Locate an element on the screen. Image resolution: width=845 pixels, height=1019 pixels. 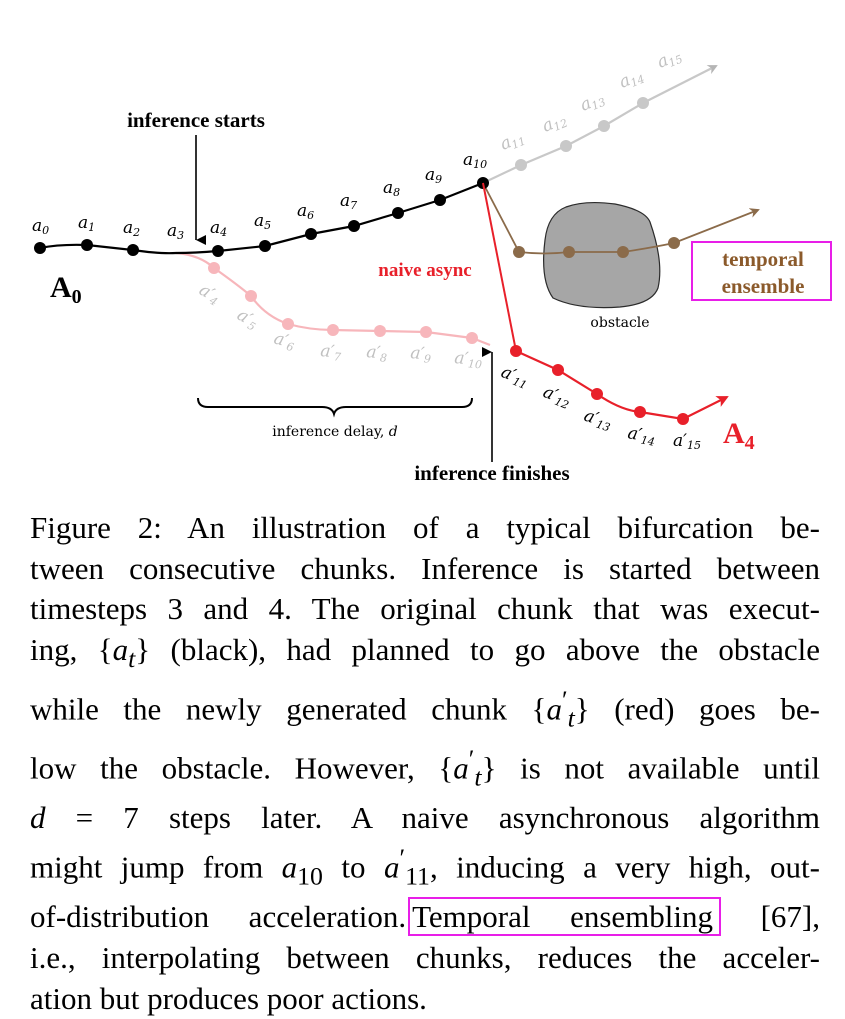
grey-original-path is located at coordinates (600, 124).